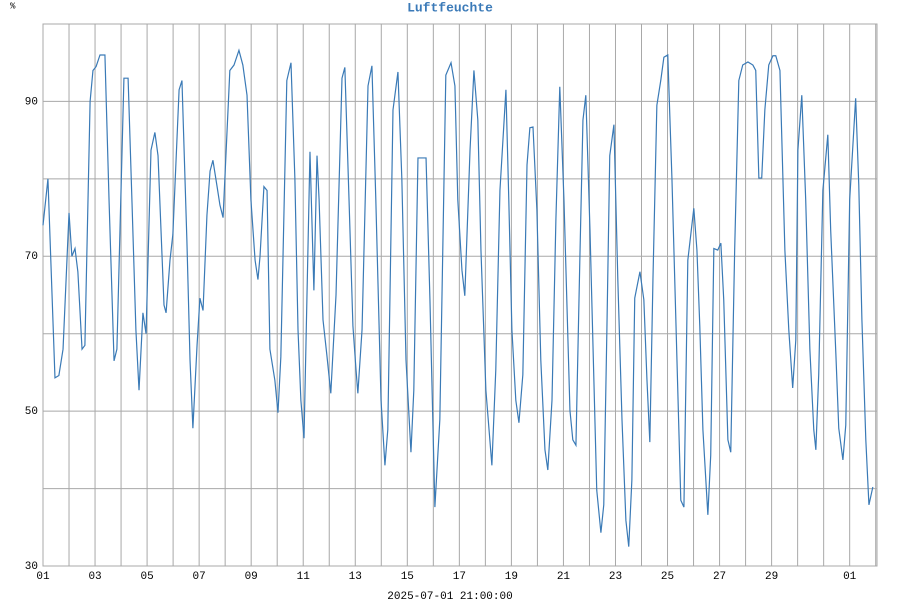  I want to click on x-tick-label: 13, so click(355, 577).